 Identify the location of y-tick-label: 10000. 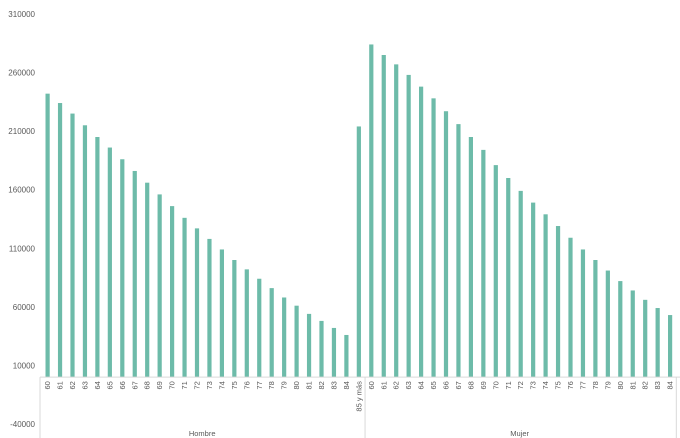
(24, 365).